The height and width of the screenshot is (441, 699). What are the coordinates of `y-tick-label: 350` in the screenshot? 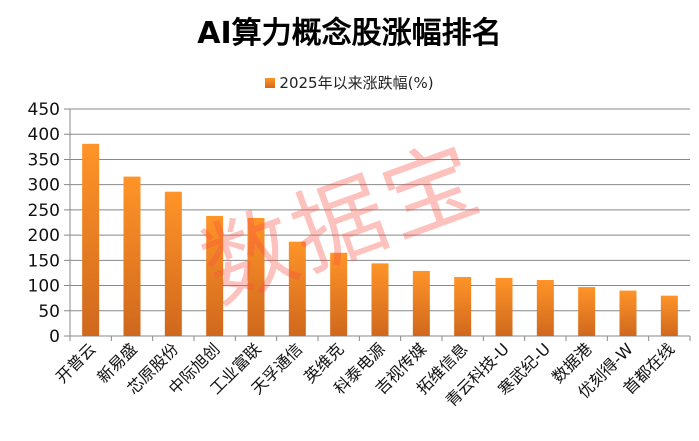 It's located at (44, 160).